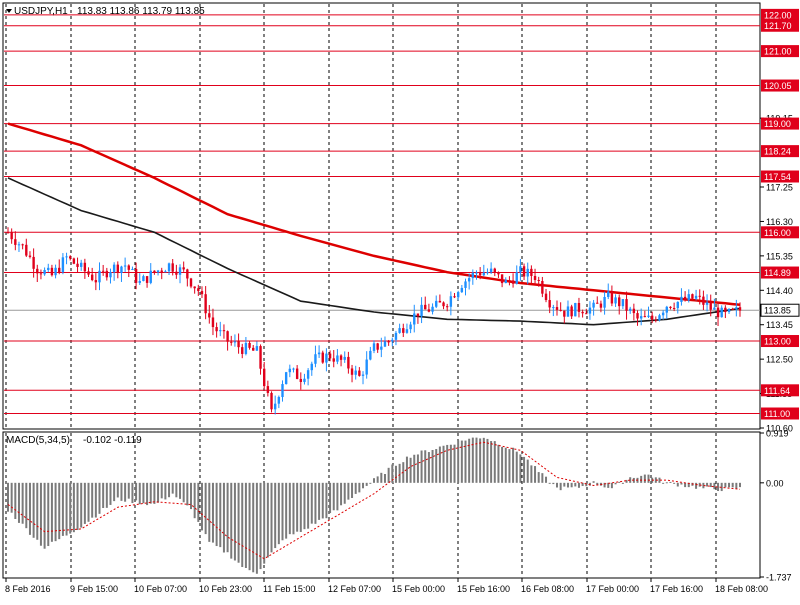 The height and width of the screenshot is (605, 800). What do you see at coordinates (779, 222) in the screenshot?
I see `y-tick-label: 116.30` at bounding box center [779, 222].